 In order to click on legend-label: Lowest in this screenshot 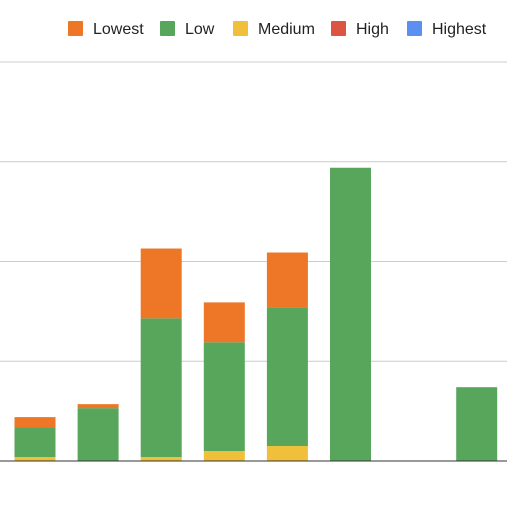, I will do `click(118, 29)`.